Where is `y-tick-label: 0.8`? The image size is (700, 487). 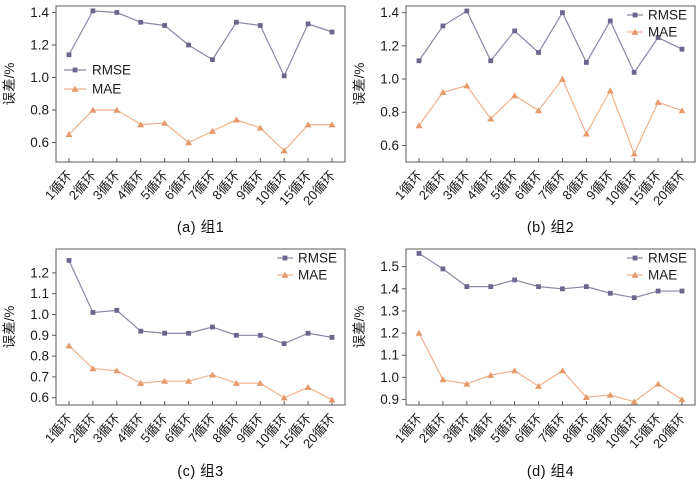 y-tick-label: 0.8 is located at coordinates (39, 110).